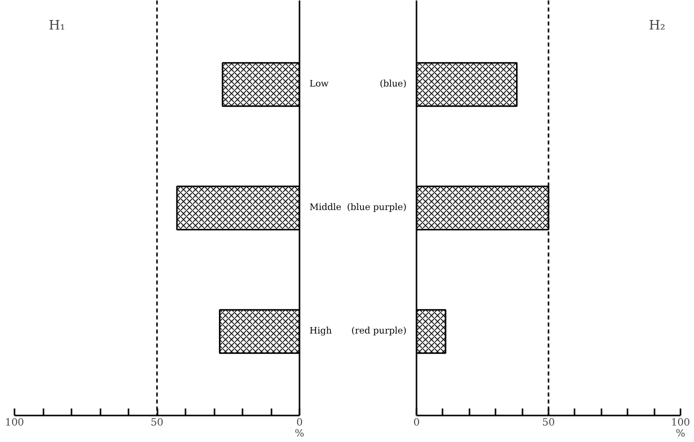 Image resolution: width=694 pixels, height=442 pixels. I want to click on text: H₁, so click(57, 26).